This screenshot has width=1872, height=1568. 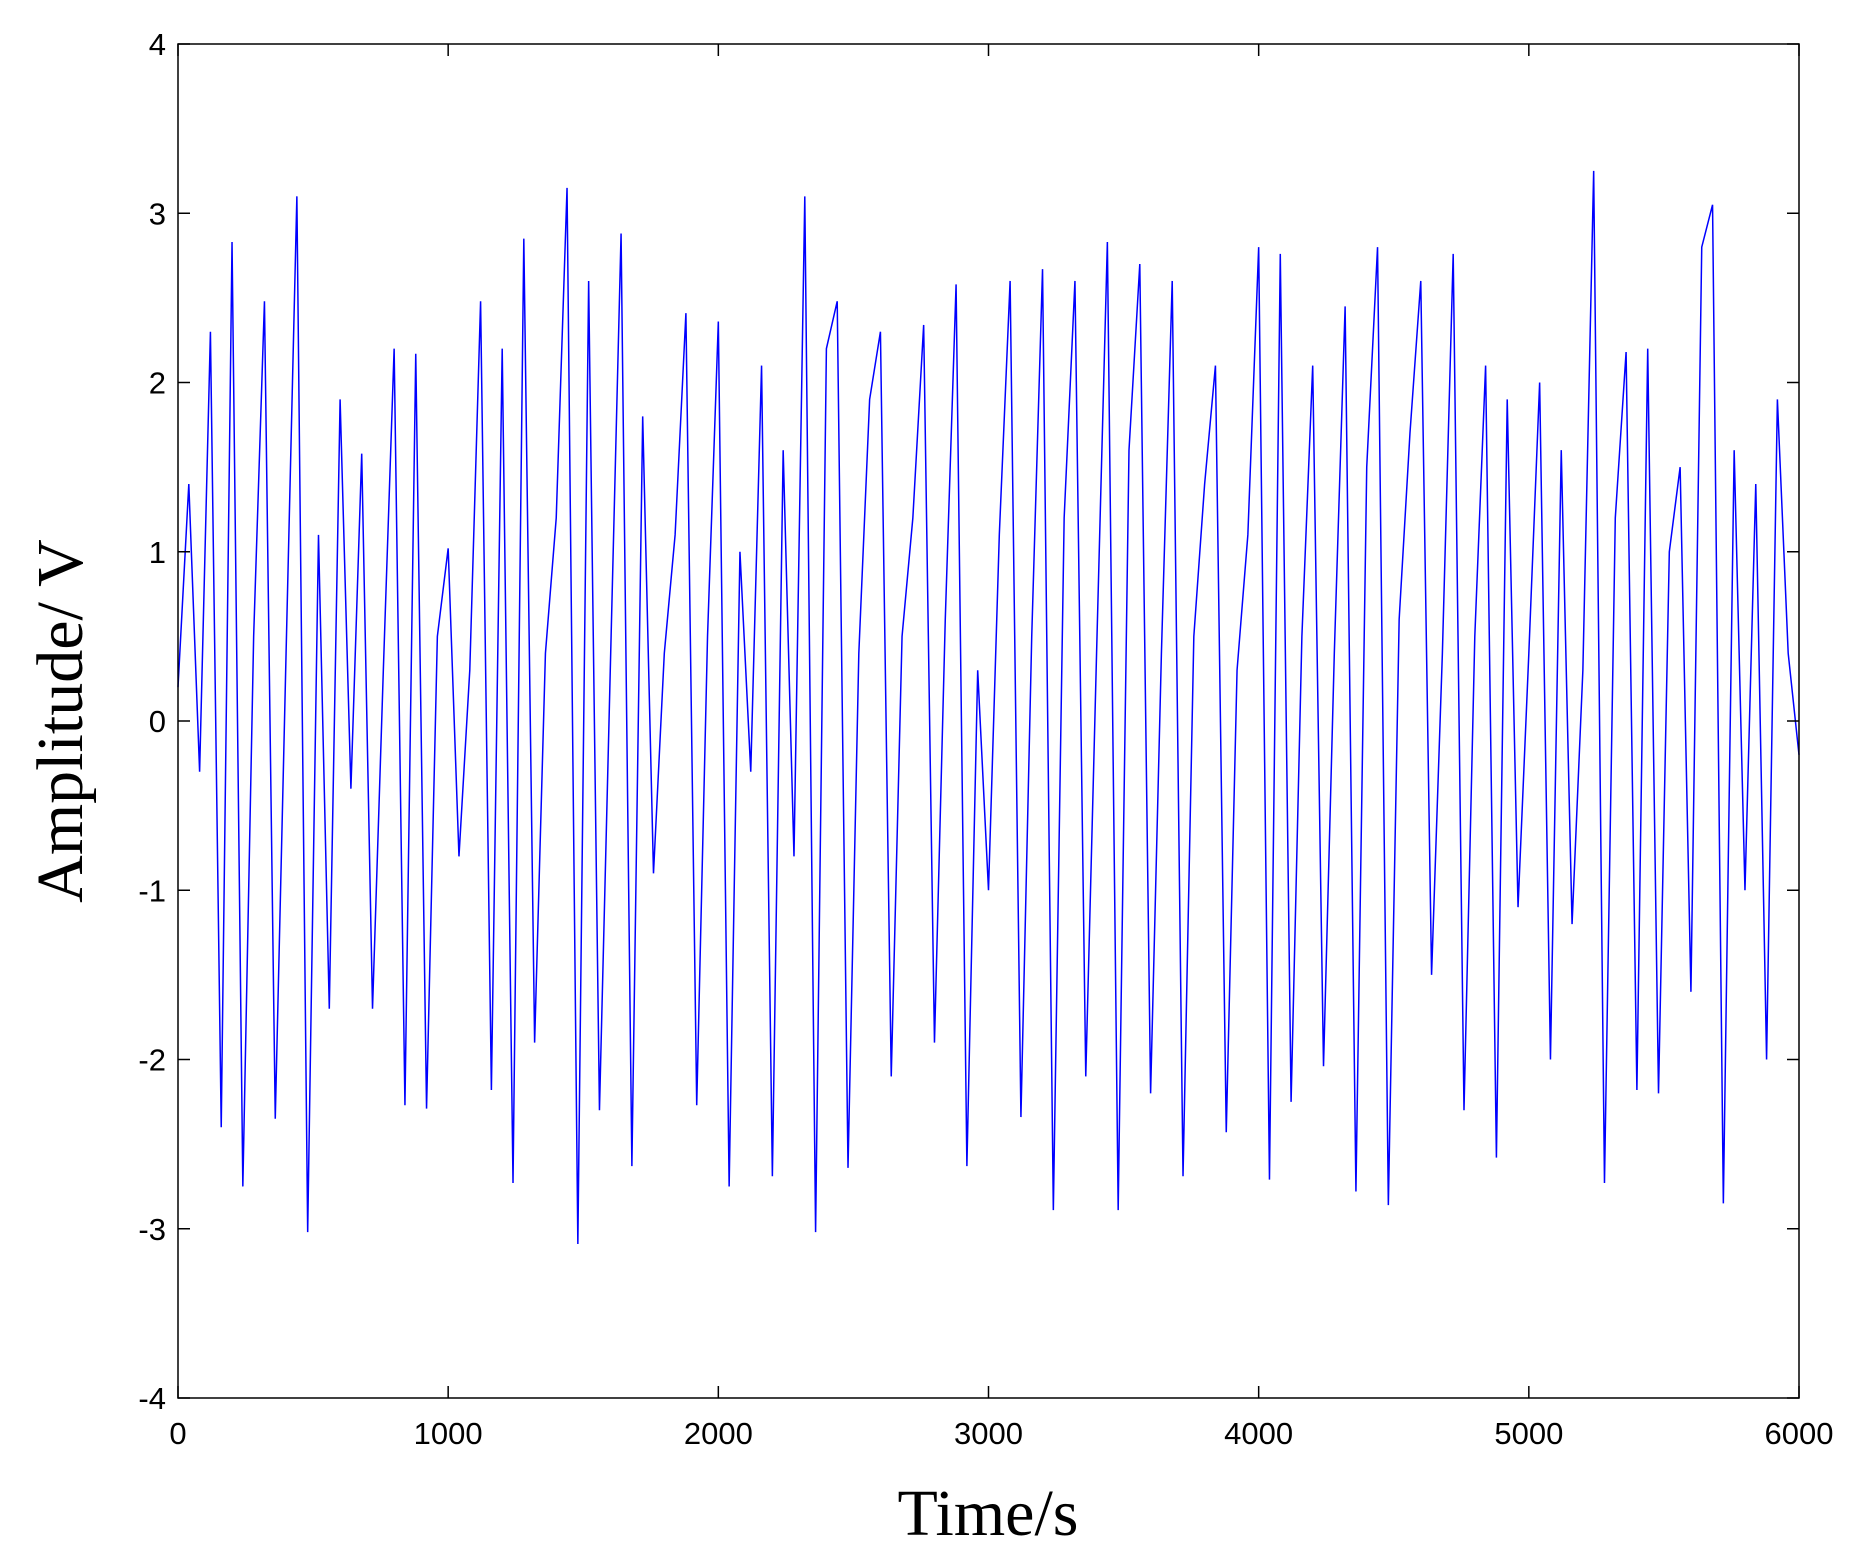 What do you see at coordinates (157, 213) in the screenshot?
I see `y-tick-label: 3` at bounding box center [157, 213].